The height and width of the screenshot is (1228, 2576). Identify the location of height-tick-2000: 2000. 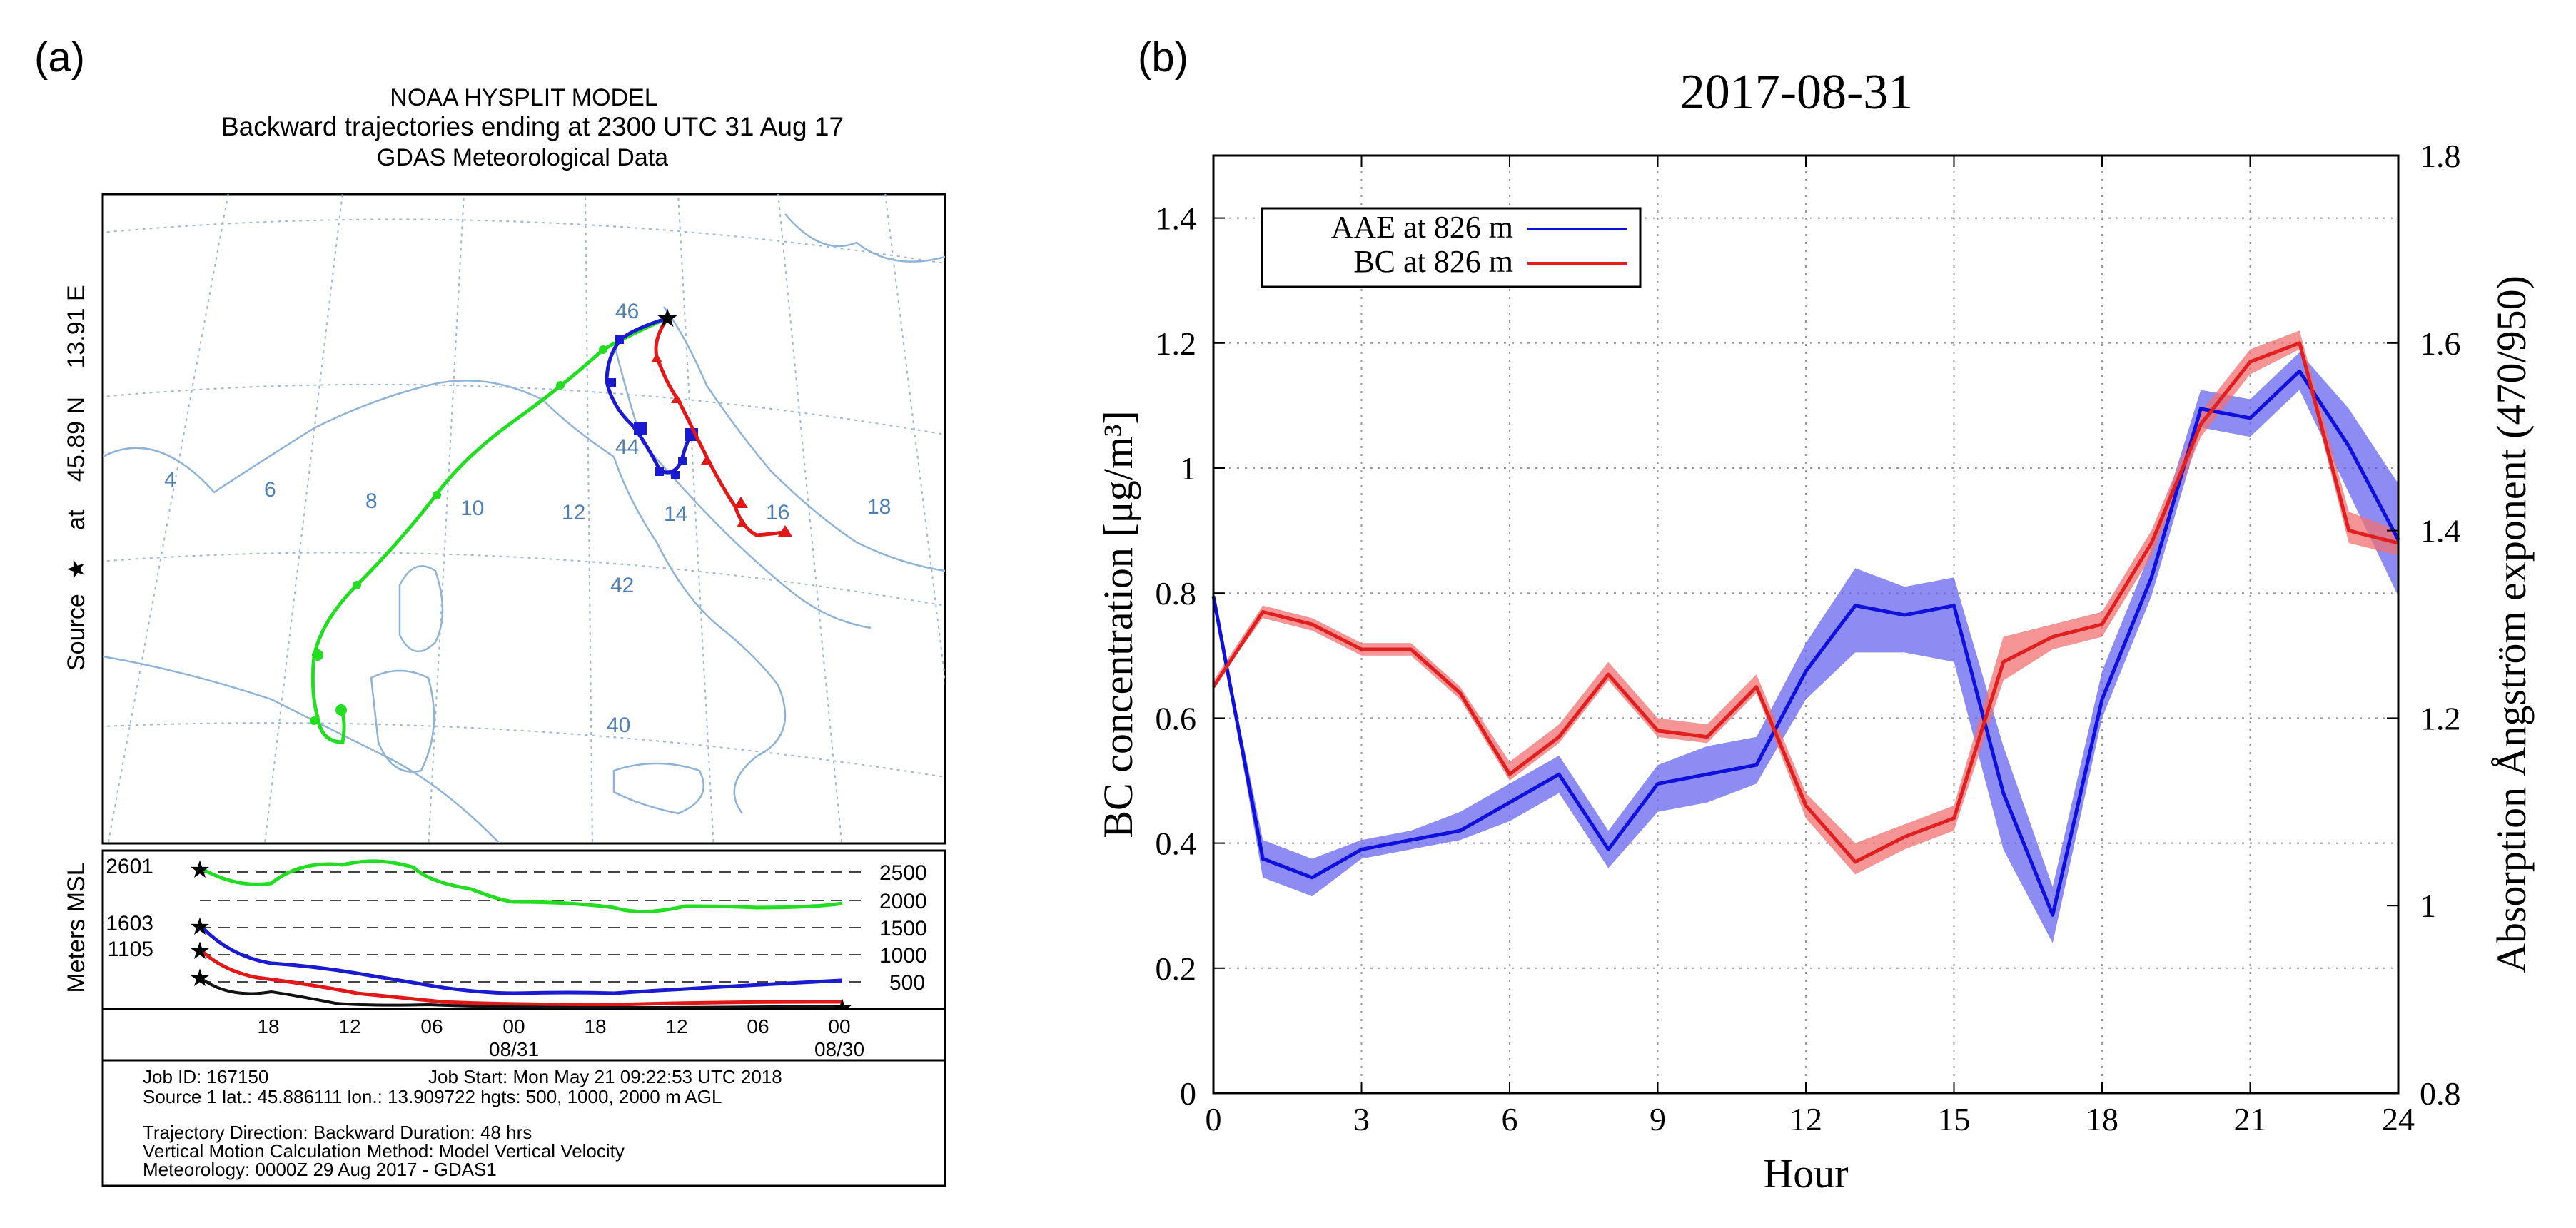
(903, 901).